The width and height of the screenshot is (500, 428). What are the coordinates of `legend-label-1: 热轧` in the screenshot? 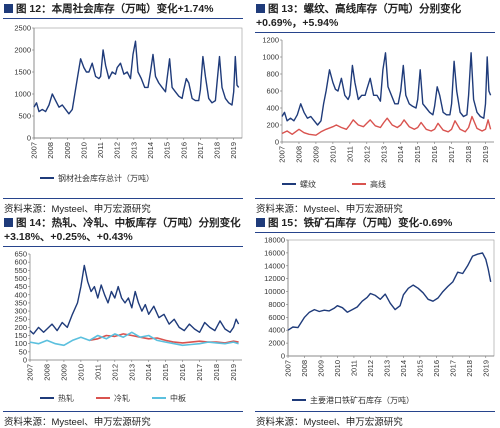 It's located at (66, 398).